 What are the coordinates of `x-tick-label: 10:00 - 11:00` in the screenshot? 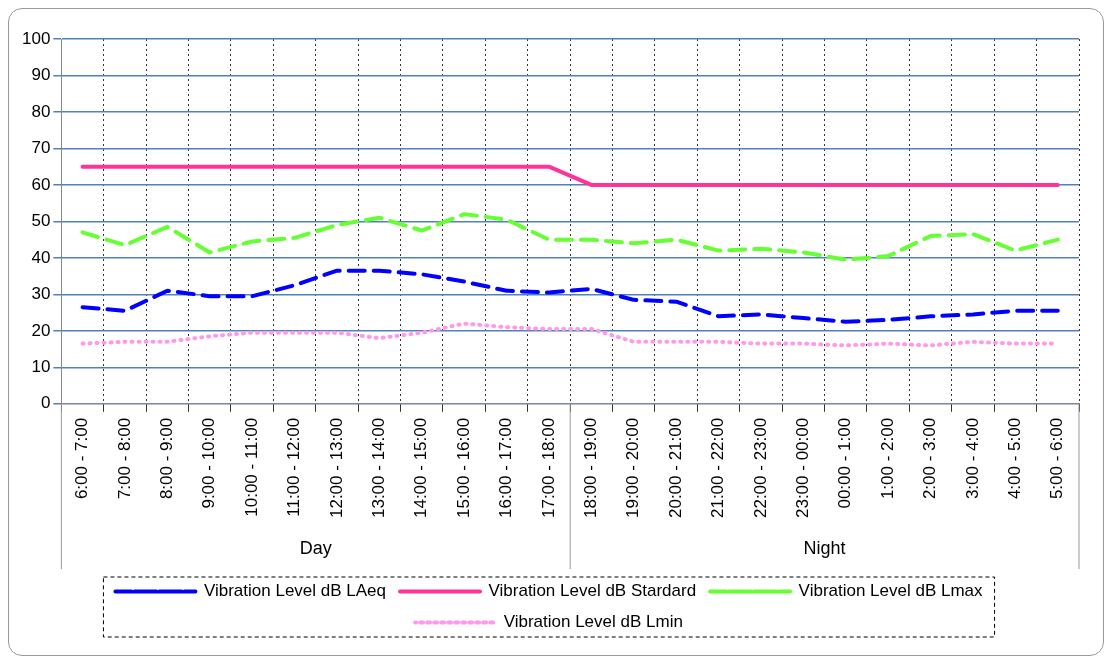 It's located at (251, 467).